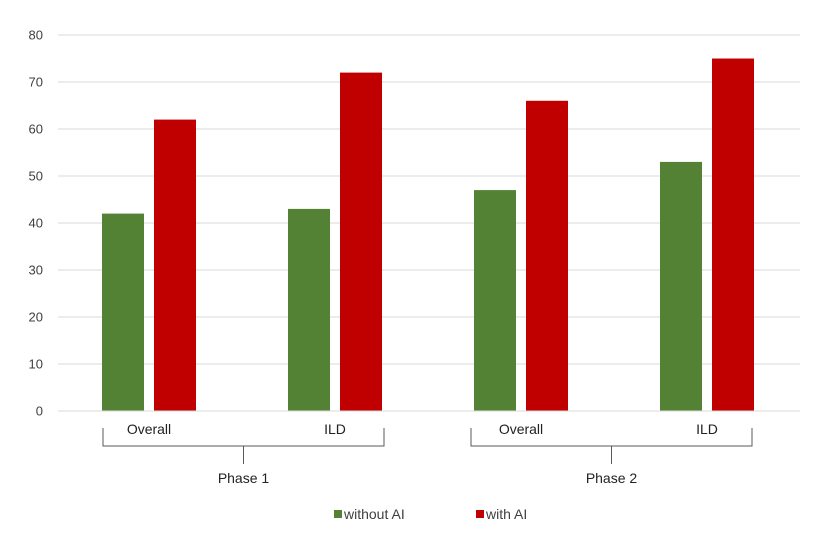 This screenshot has height=544, width=832. I want to click on y-tick-label: 60, so click(36, 129).